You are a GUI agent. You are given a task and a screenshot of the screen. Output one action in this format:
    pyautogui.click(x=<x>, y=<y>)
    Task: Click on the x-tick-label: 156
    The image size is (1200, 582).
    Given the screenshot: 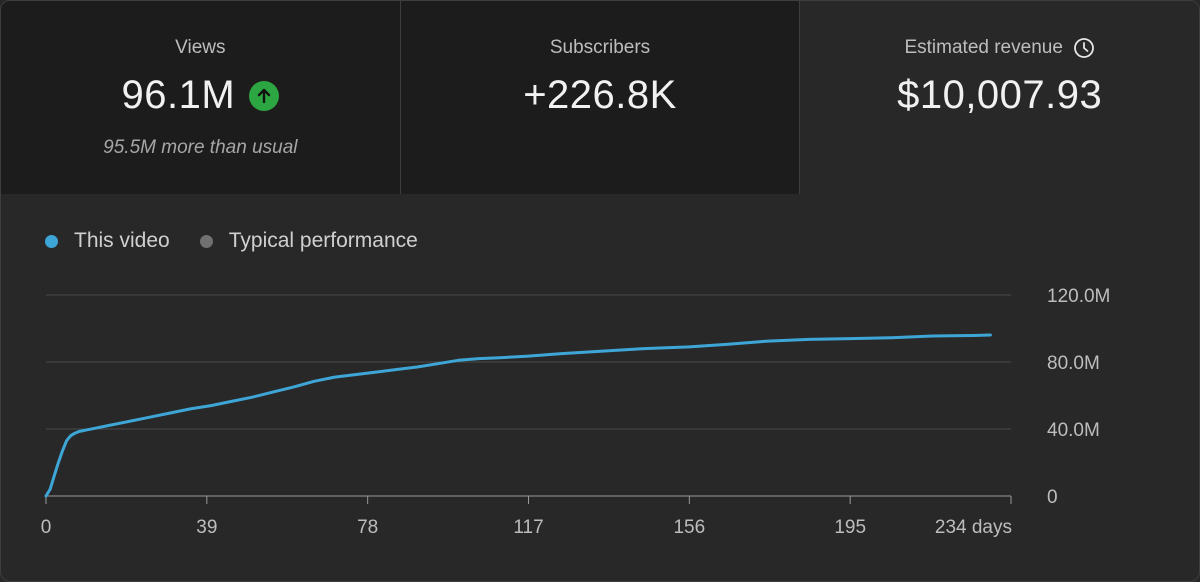 What is the action you would take?
    pyautogui.click(x=689, y=527)
    